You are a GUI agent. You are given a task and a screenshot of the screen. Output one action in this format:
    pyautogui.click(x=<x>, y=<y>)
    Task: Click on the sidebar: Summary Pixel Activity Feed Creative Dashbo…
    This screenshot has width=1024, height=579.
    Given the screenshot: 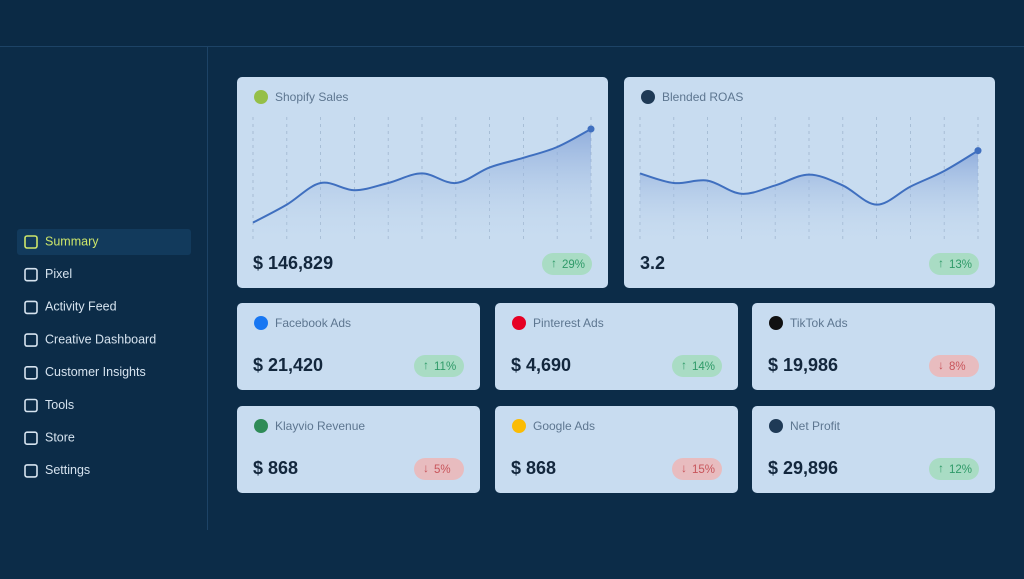 What is the action you would take?
    pyautogui.click(x=104, y=353)
    